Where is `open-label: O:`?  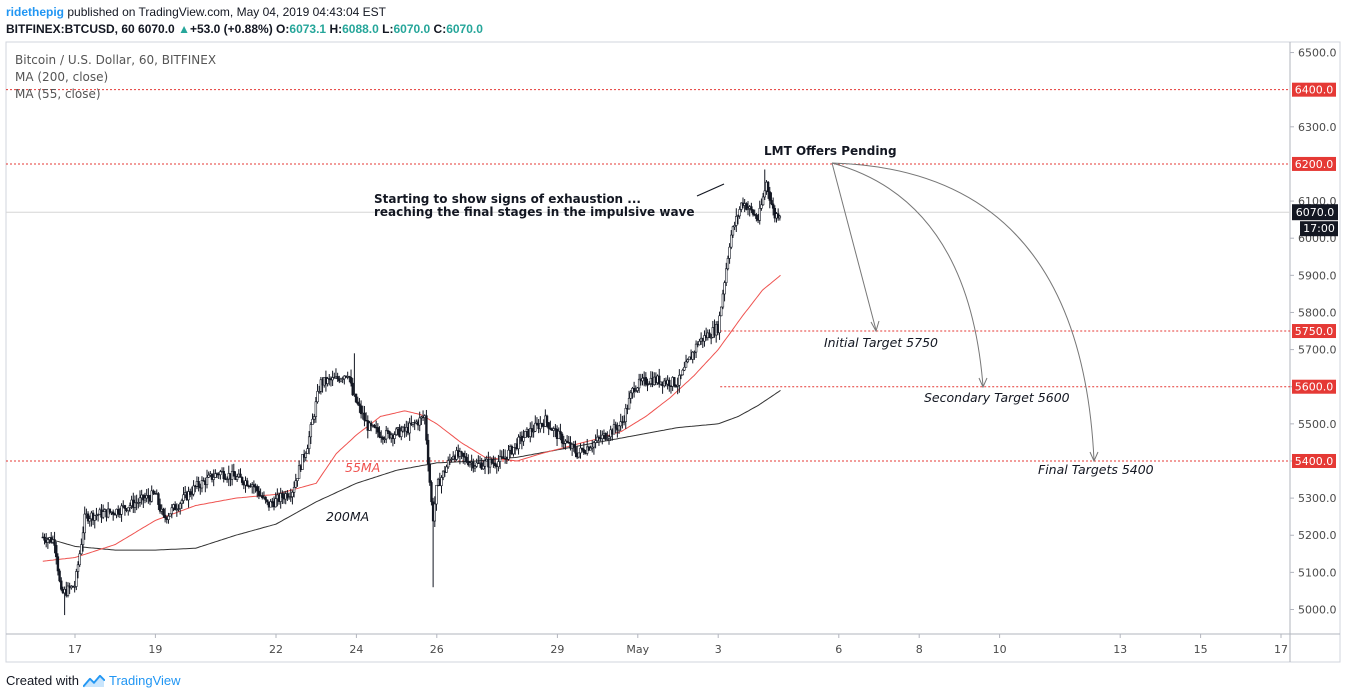 open-label: O: is located at coordinates (283, 29).